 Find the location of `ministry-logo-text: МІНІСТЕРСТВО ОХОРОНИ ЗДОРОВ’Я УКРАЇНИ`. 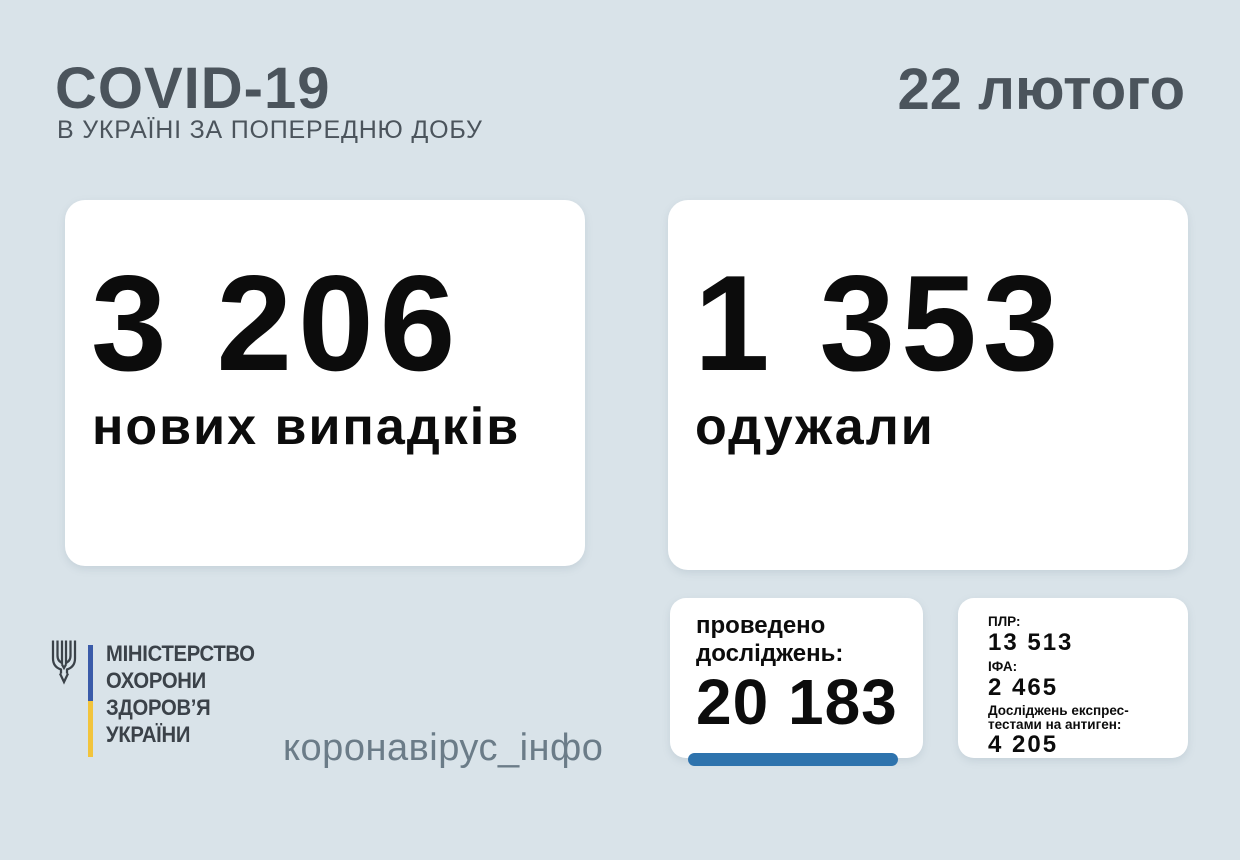

ministry-logo-text: МІНІСТЕРСТВО ОХОРОНИ ЗДОРОВ’Я УКРАЇНИ is located at coordinates (180, 694).